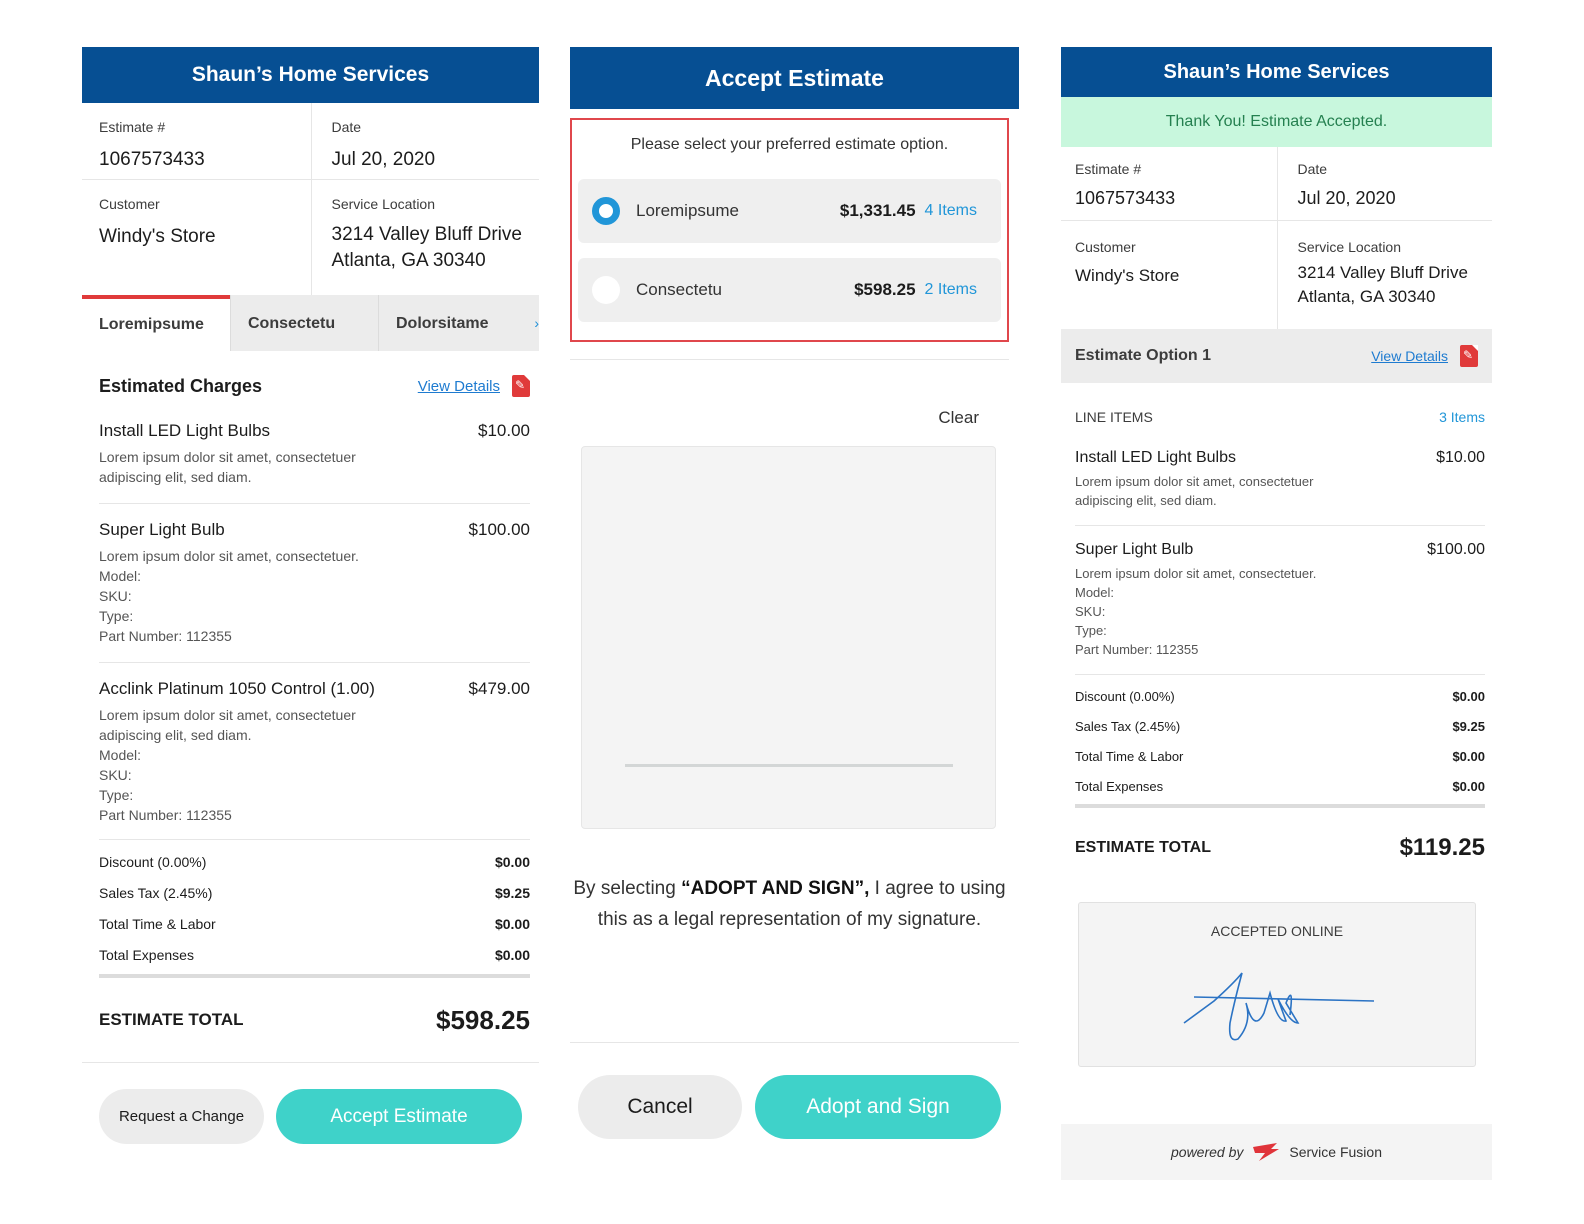 Image resolution: width=1584 pixels, height=1224 pixels. I want to click on tab-loremipsume: Loremipsume, so click(156, 323).